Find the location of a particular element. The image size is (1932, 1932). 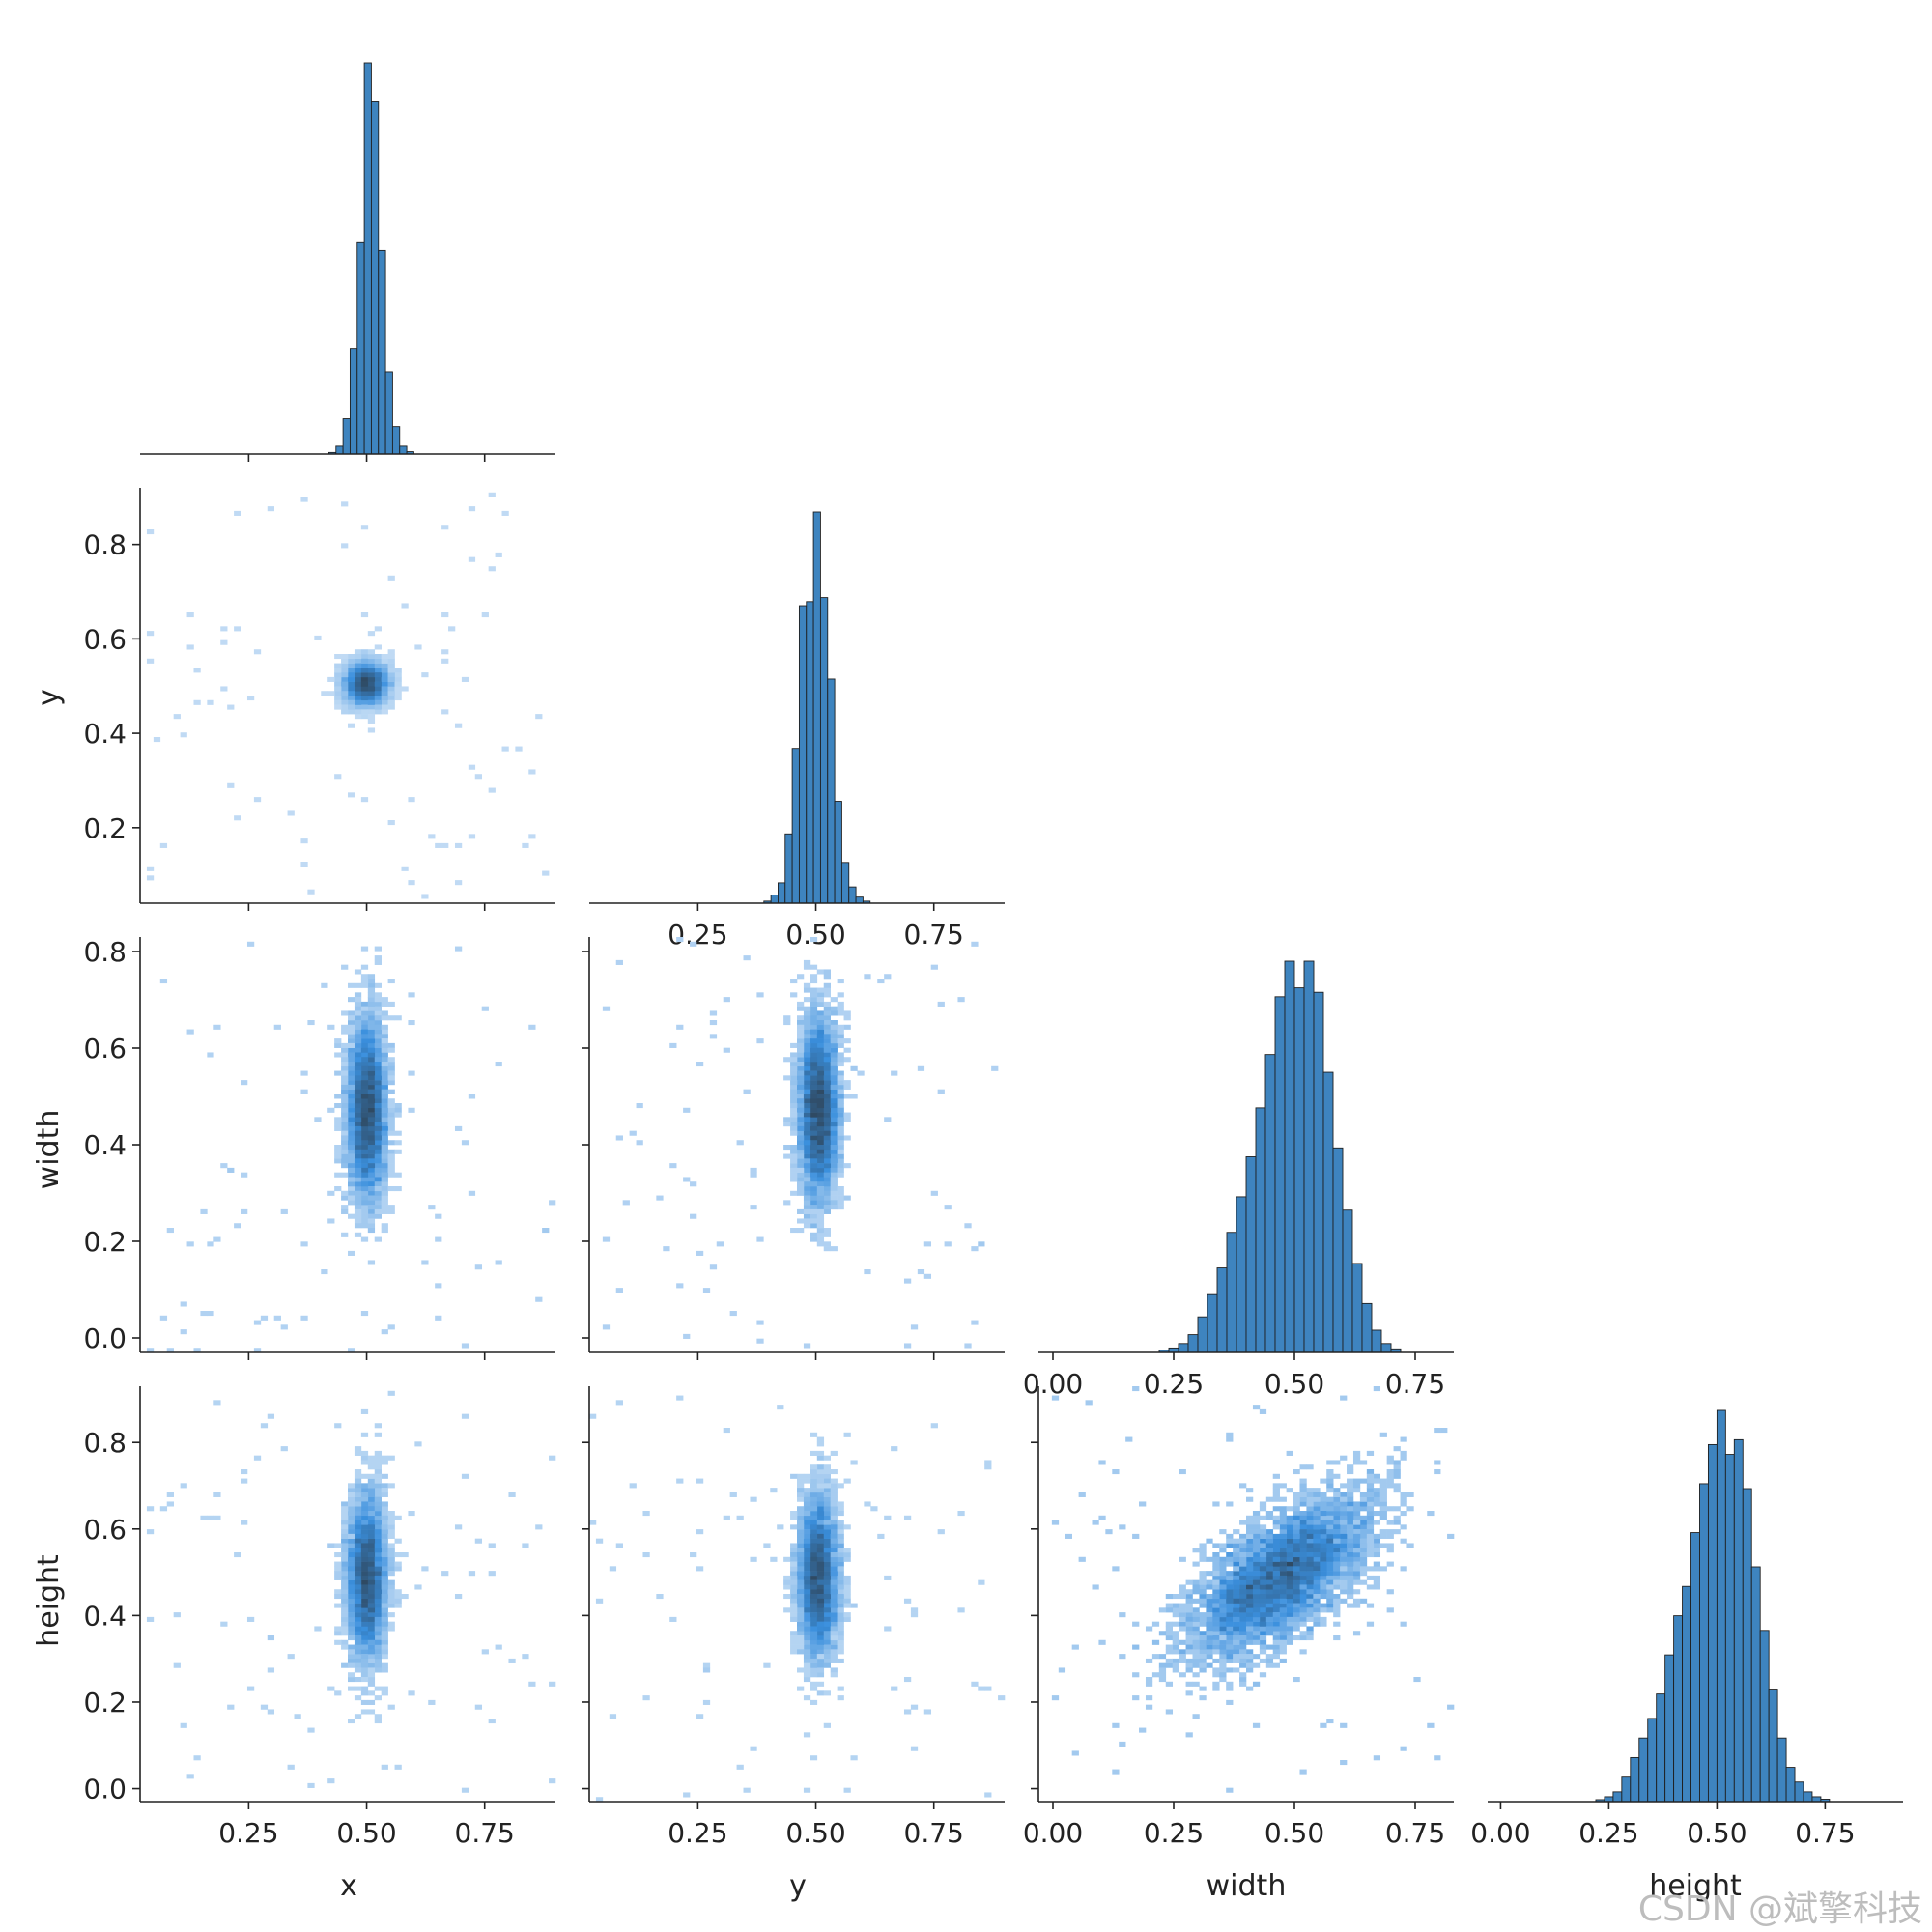

x-axis-label-height: height is located at coordinates (1695, 1886).